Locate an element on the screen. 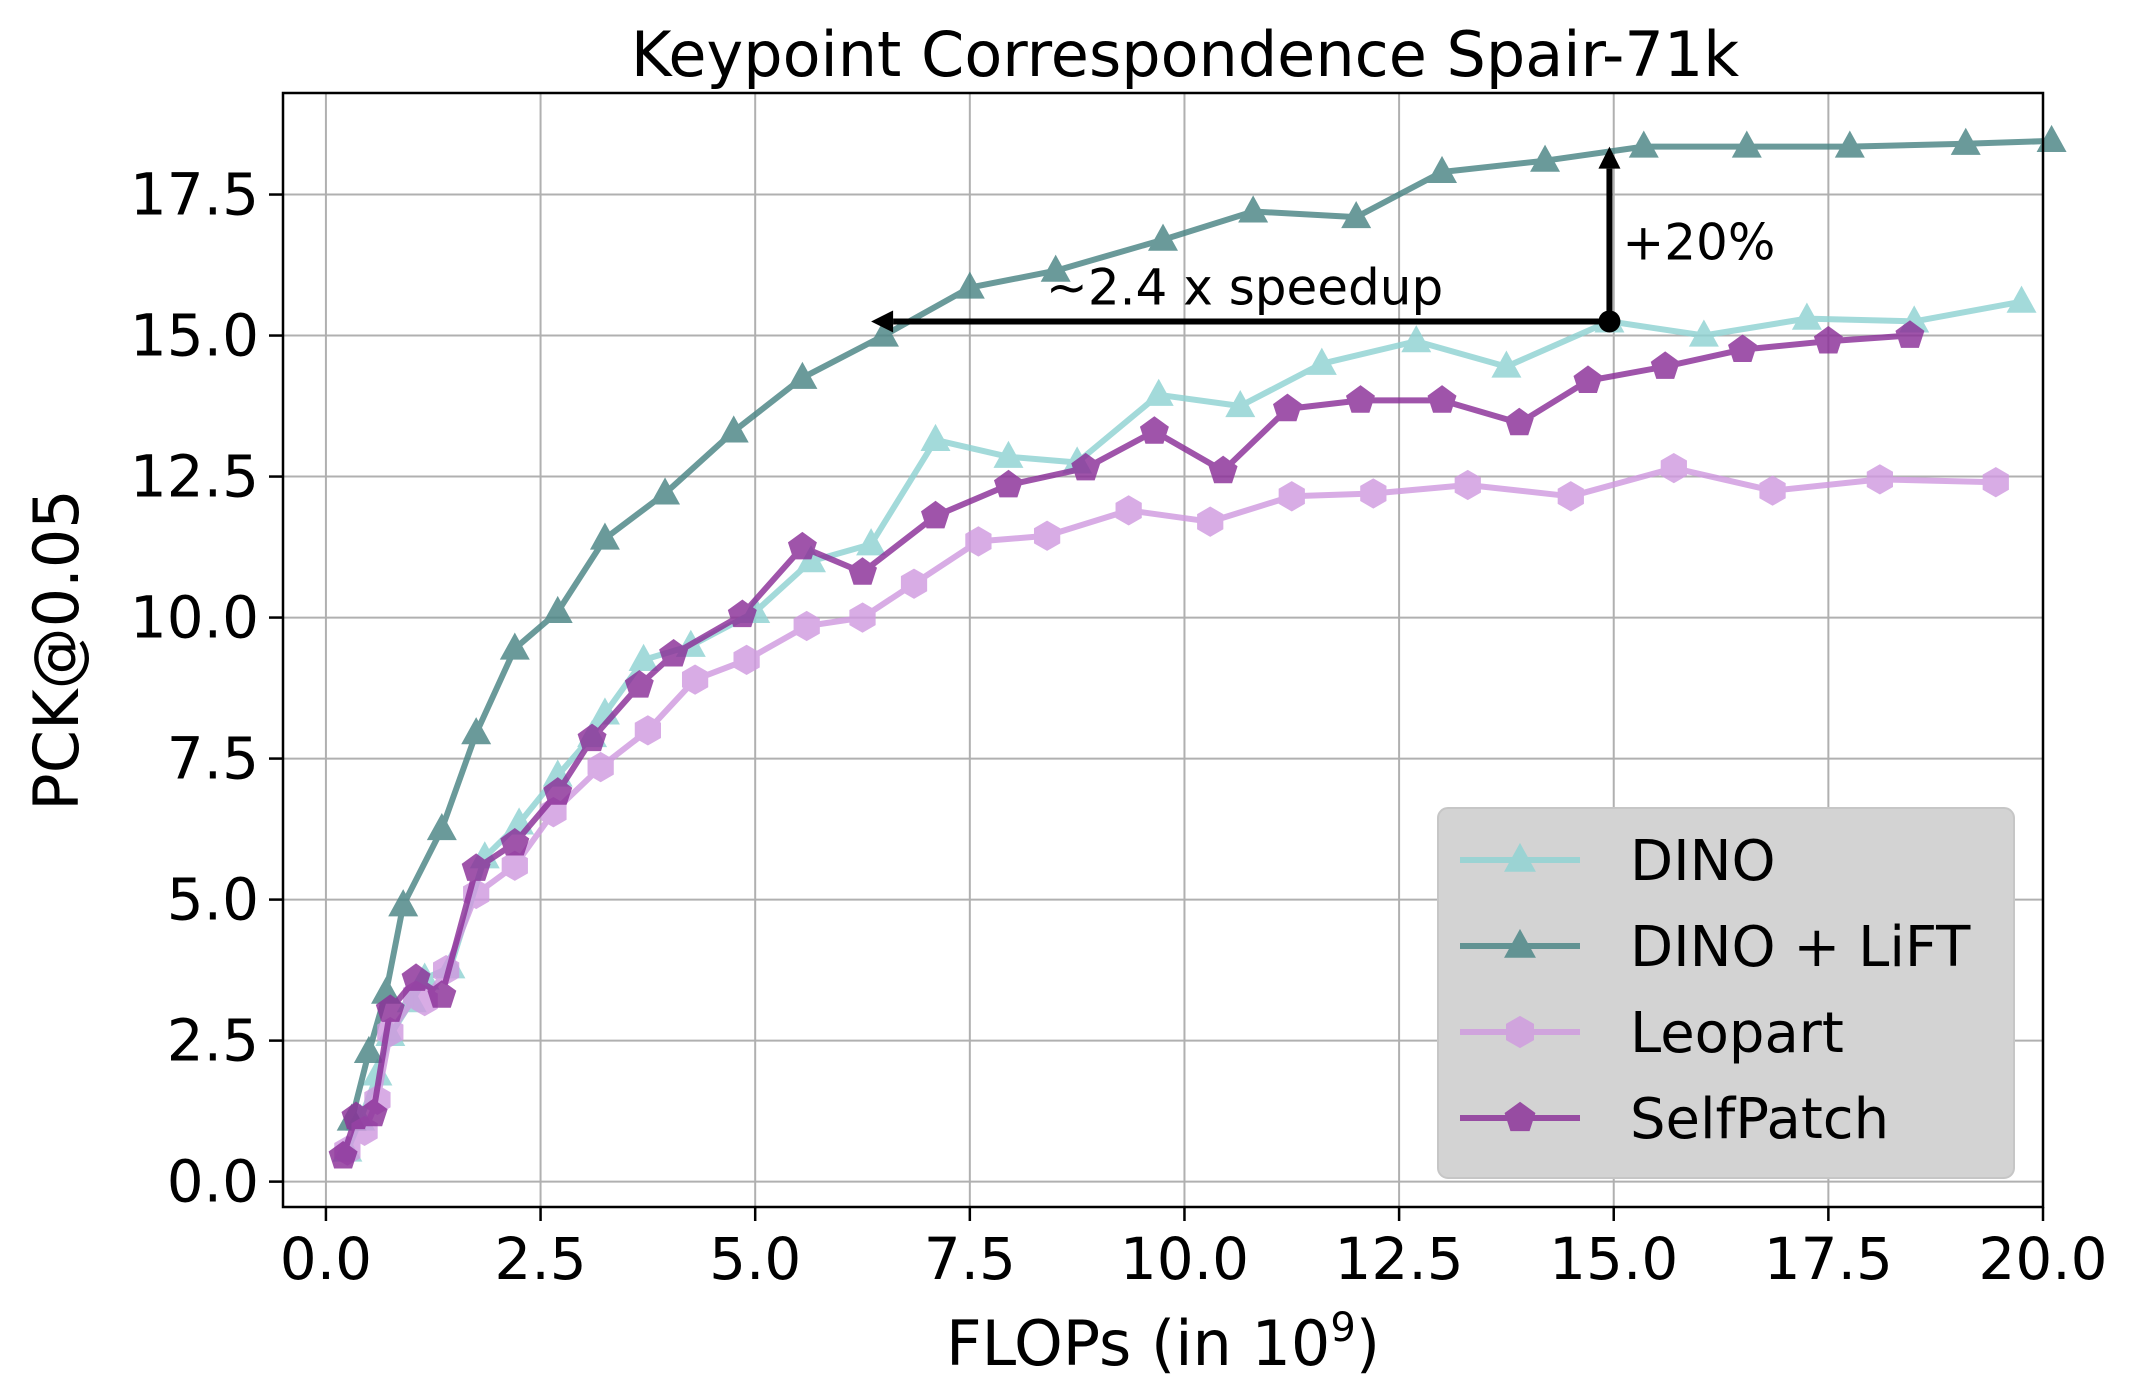 This screenshot has width=2138, height=1400. y-tick-label: 5.0 is located at coordinates (213, 900).